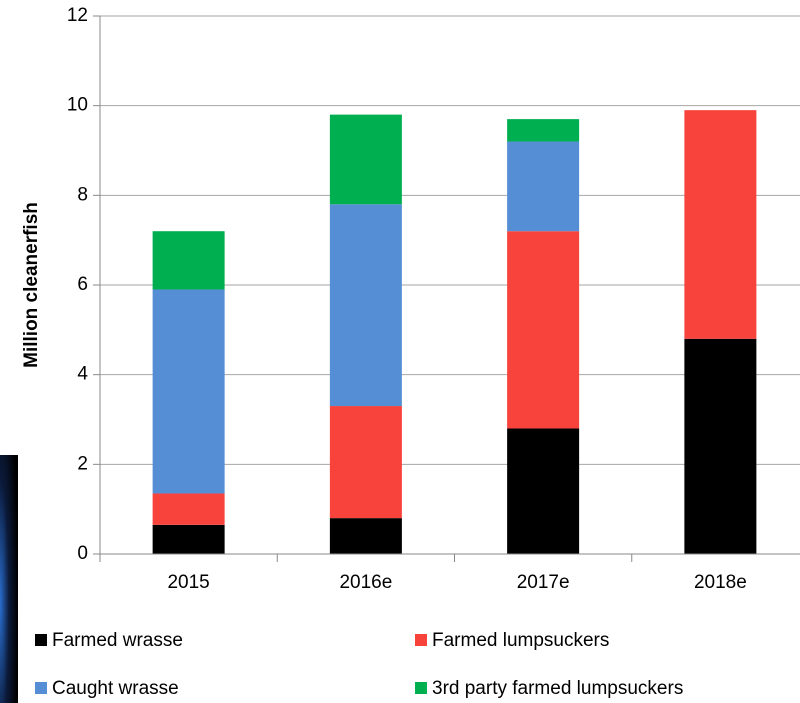  What do you see at coordinates (188, 582) in the screenshot?
I see `x-tick-label: 2015` at bounding box center [188, 582].